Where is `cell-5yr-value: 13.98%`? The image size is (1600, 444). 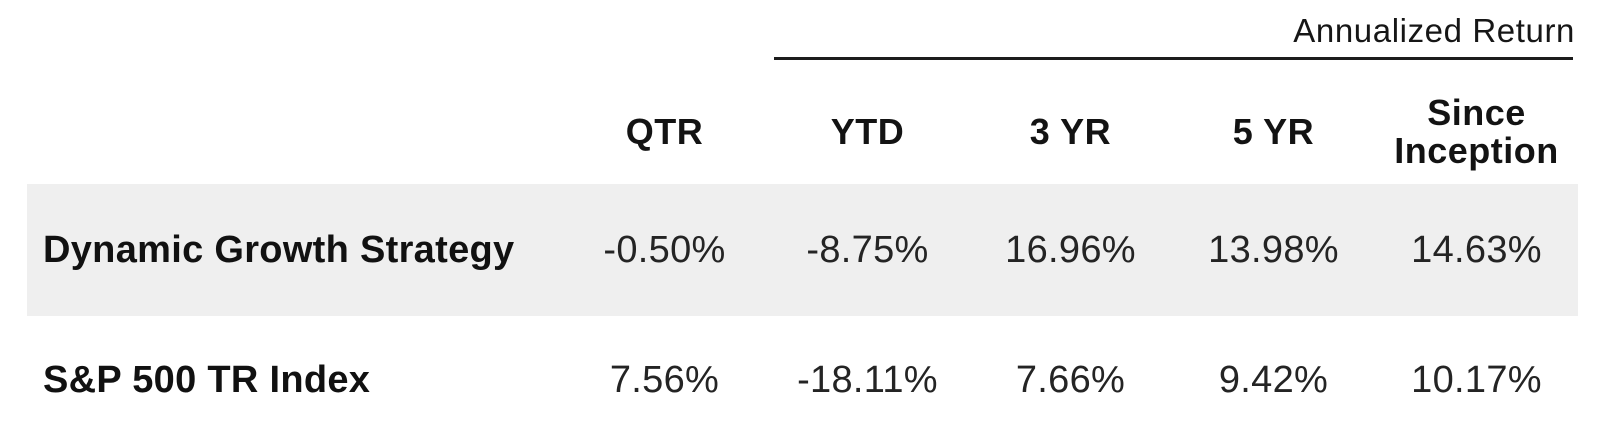 cell-5yr-value: 13.98% is located at coordinates (1273, 249).